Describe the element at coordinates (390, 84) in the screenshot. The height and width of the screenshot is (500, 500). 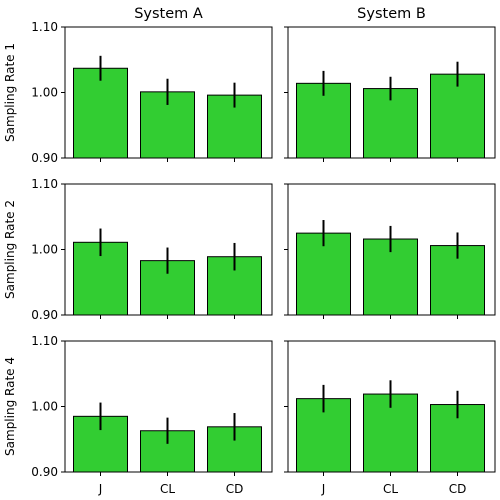
I see `panel-r0-c1: System B` at that location.